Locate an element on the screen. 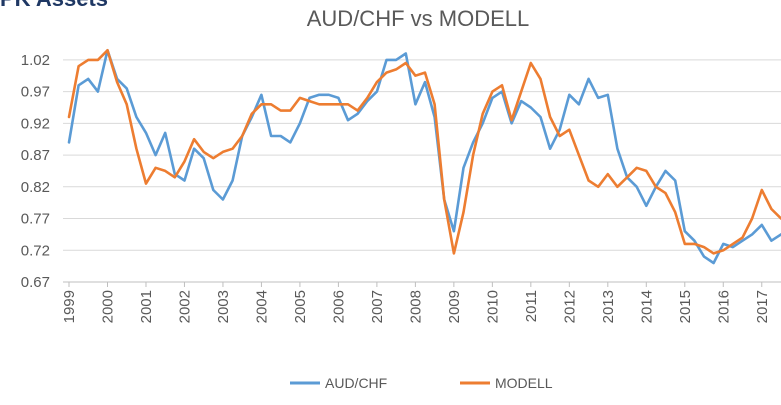 The height and width of the screenshot is (405, 781). x-tick-label: 2014 is located at coordinates (646, 306).